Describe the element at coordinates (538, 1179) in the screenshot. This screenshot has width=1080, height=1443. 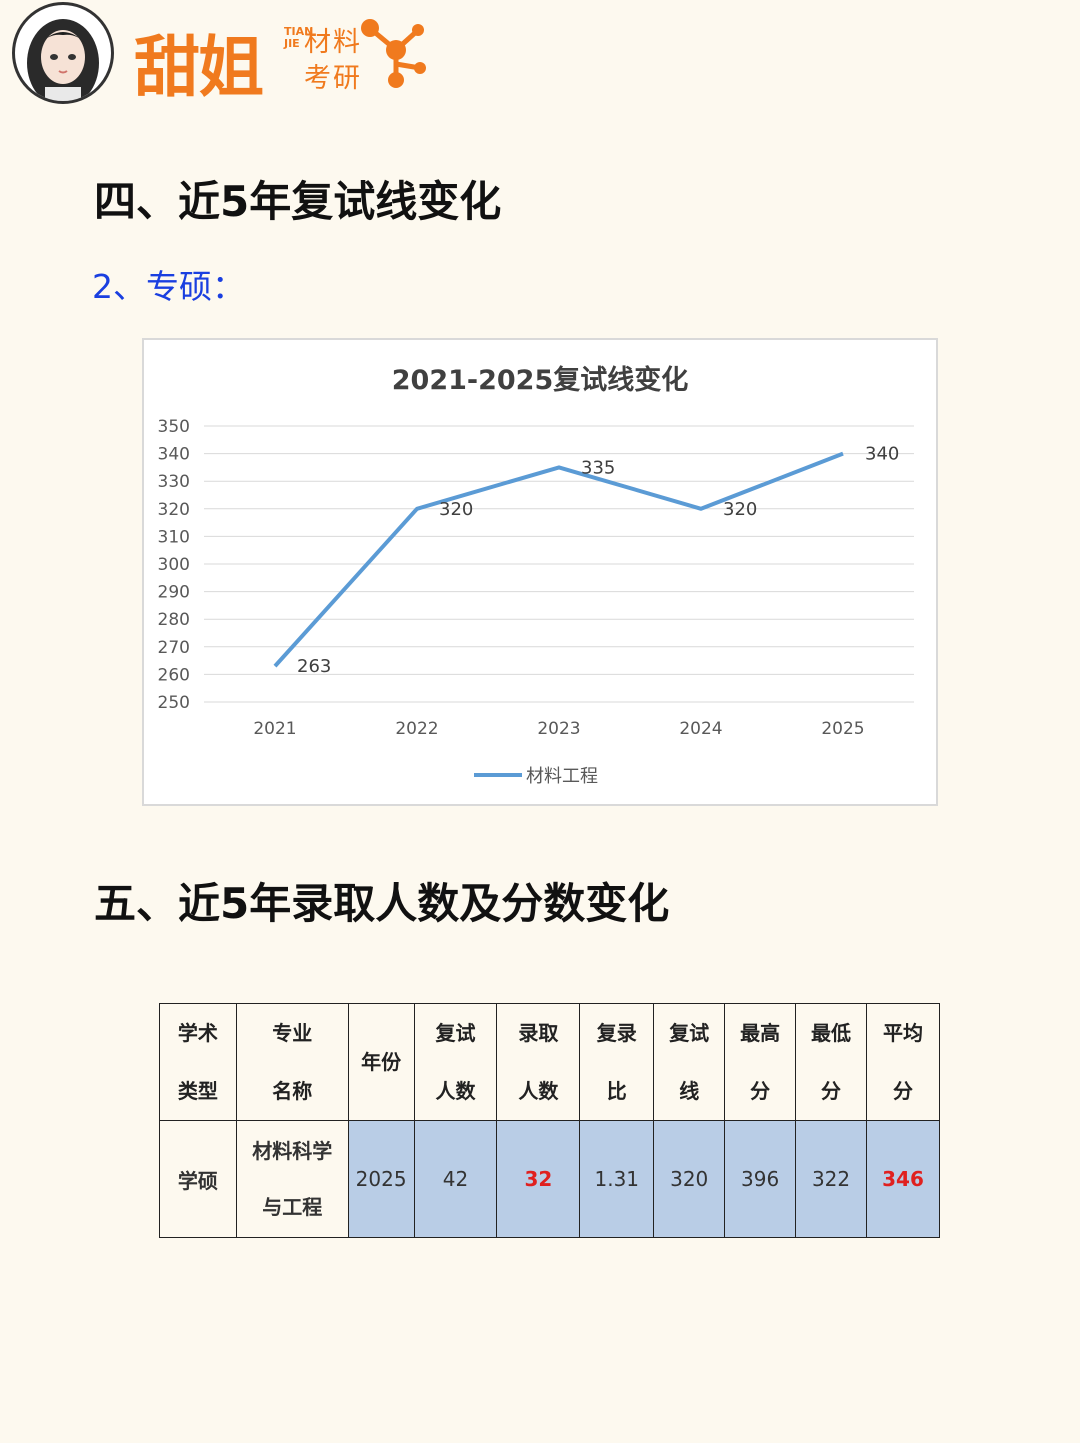
I see `cell-admit-count: 32` at that location.